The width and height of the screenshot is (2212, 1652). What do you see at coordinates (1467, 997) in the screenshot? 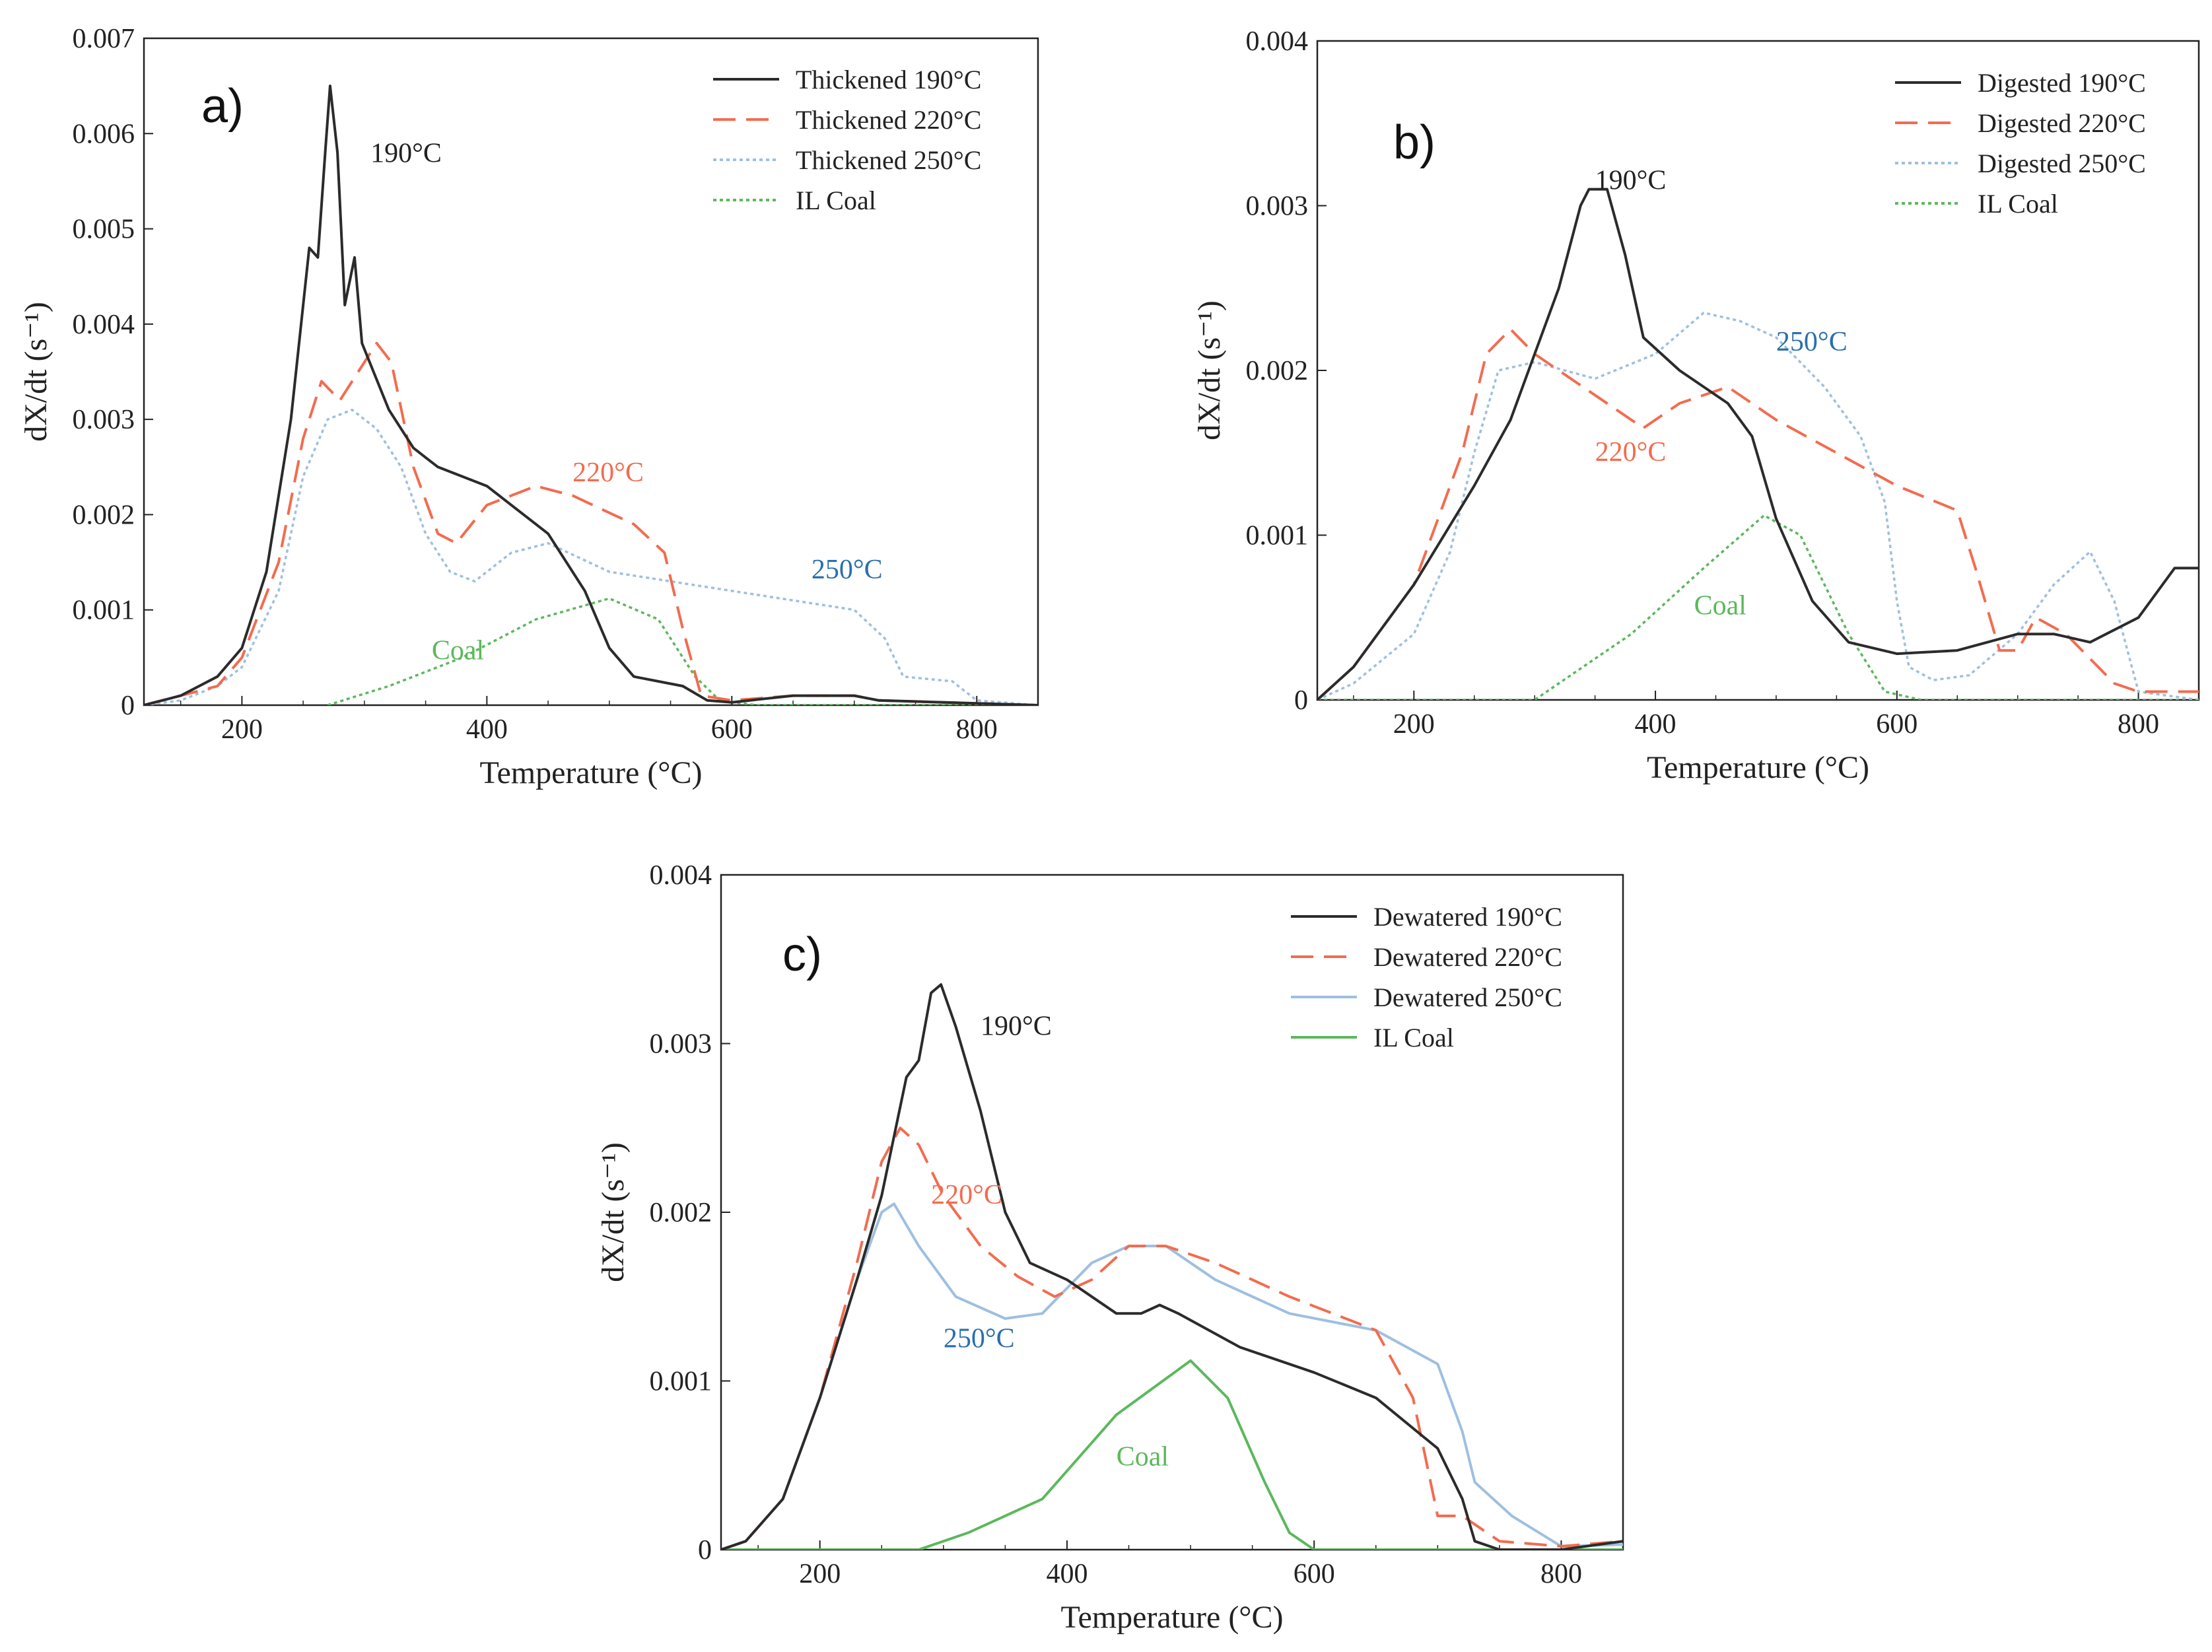
I see `legend-label: Dewatered 250°C` at bounding box center [1467, 997].